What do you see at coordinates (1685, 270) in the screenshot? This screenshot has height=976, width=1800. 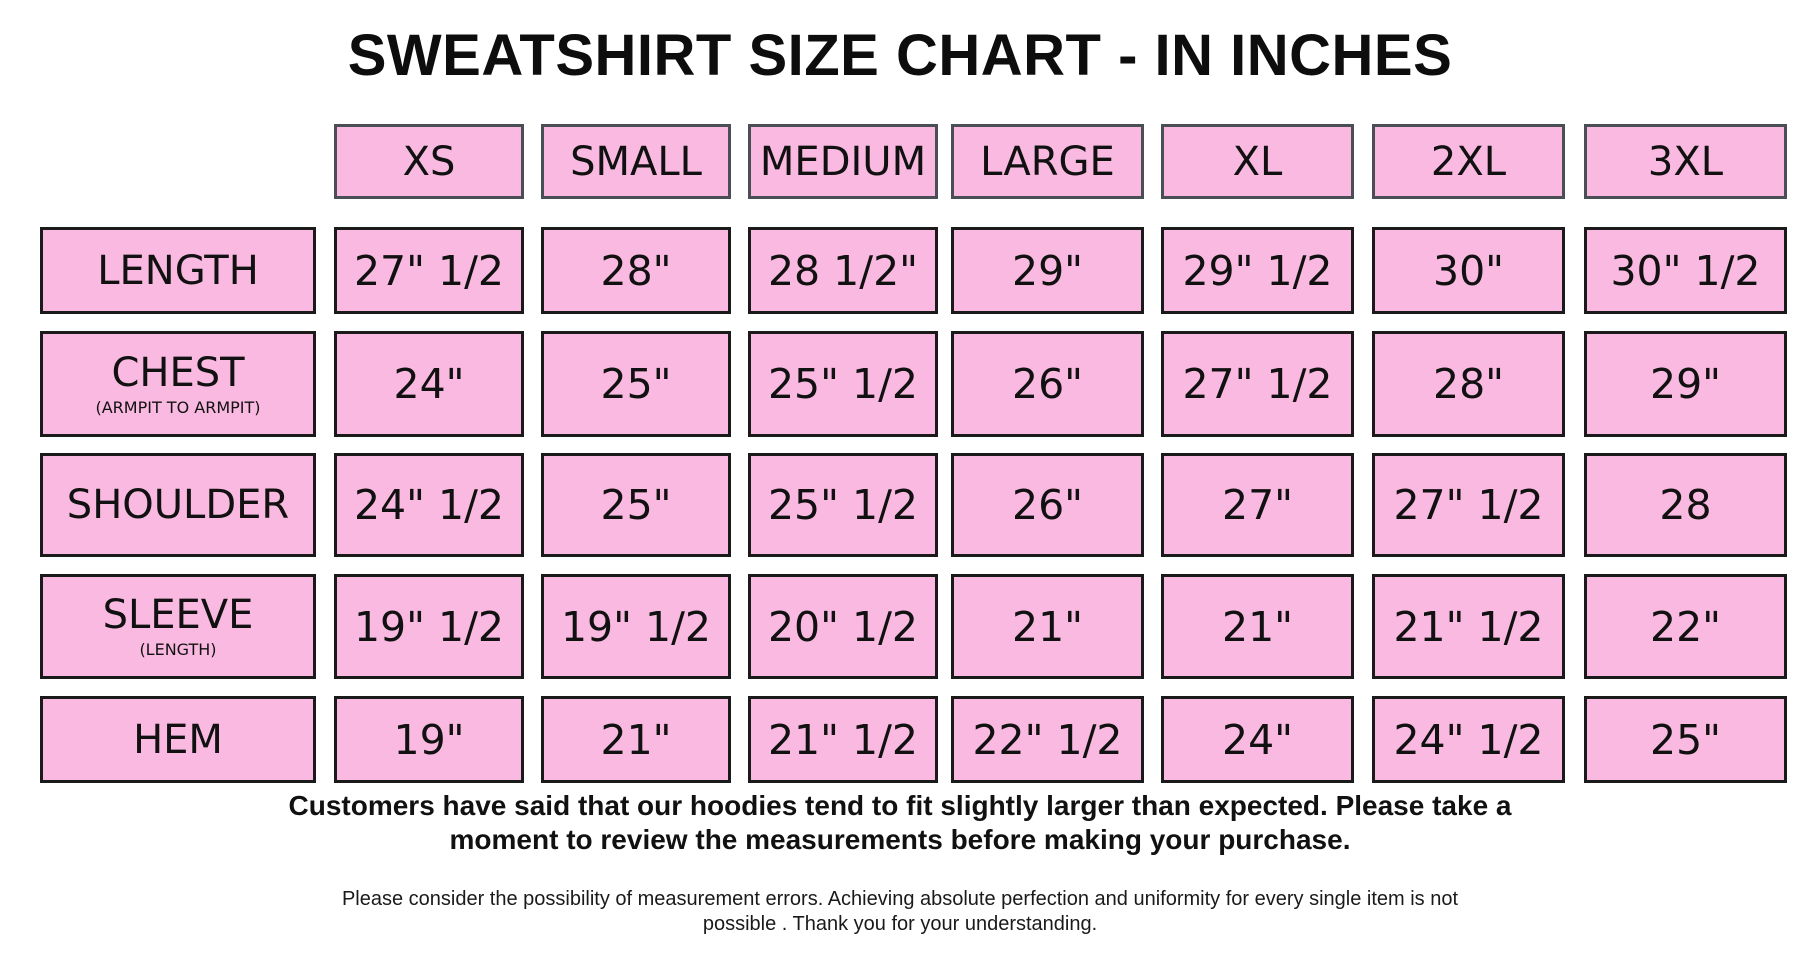 I see `measurement-cell: 30" 1/2` at bounding box center [1685, 270].